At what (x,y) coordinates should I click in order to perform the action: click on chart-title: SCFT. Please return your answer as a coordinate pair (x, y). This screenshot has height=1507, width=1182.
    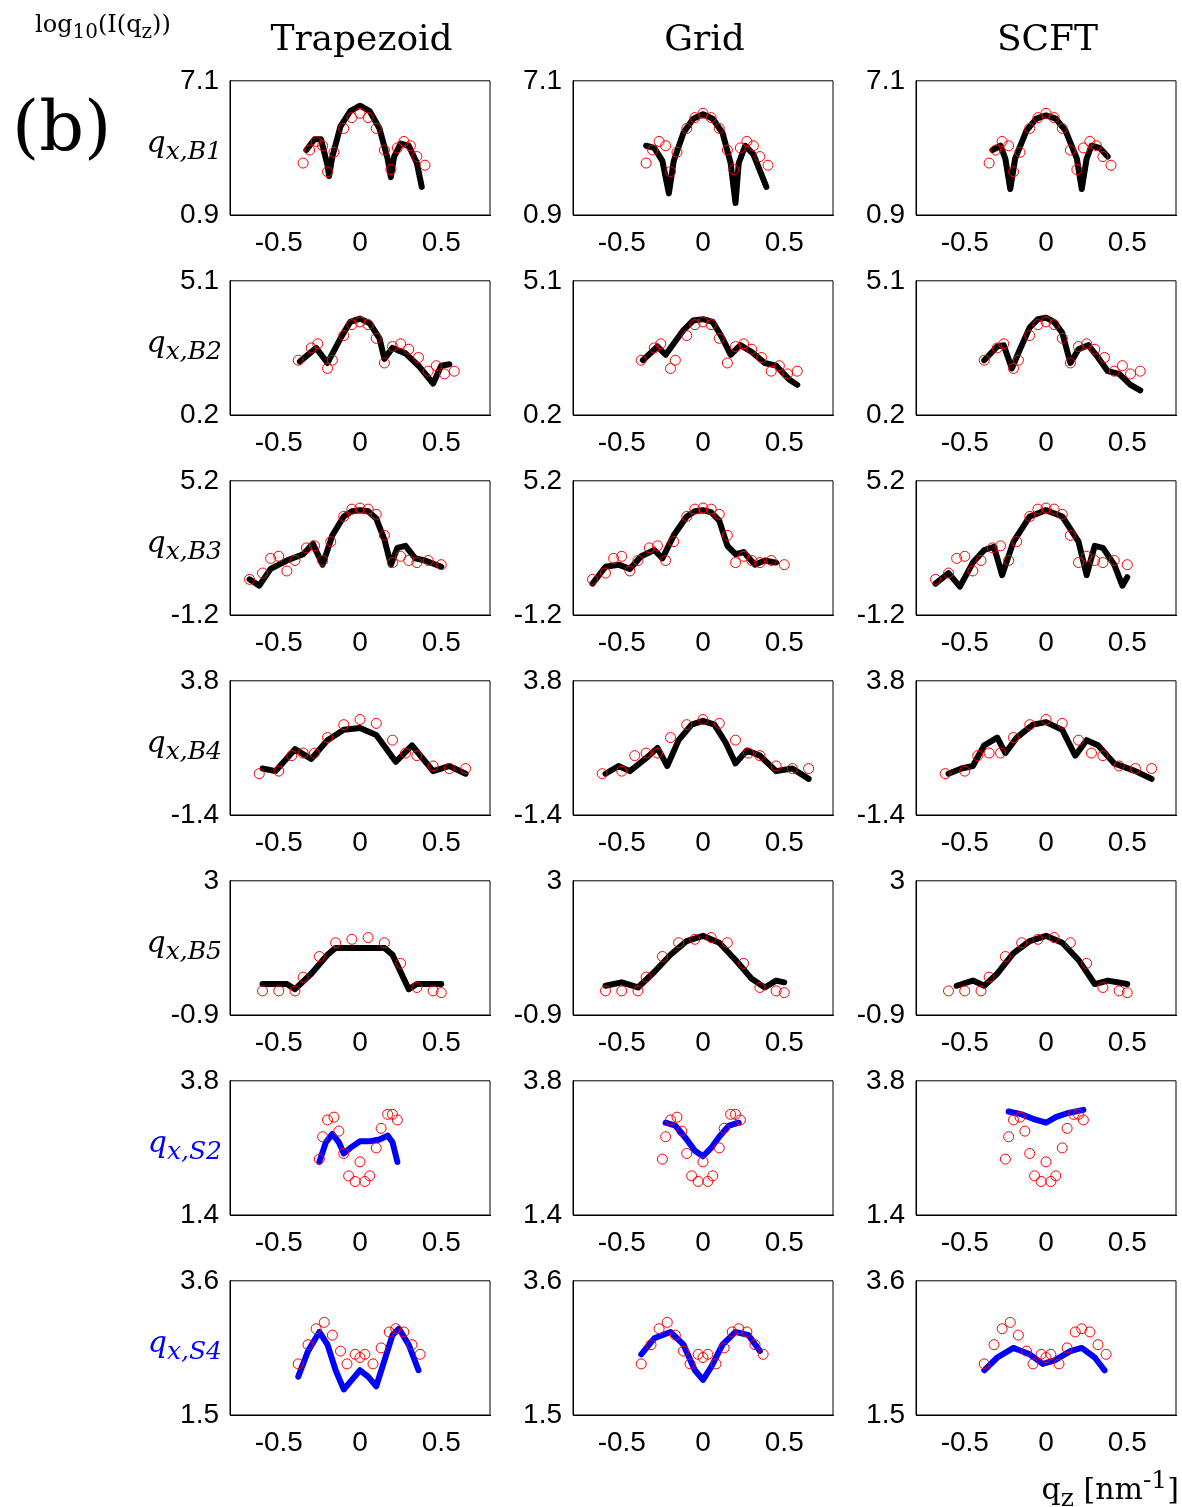
    Looking at the image, I should click on (1047, 37).